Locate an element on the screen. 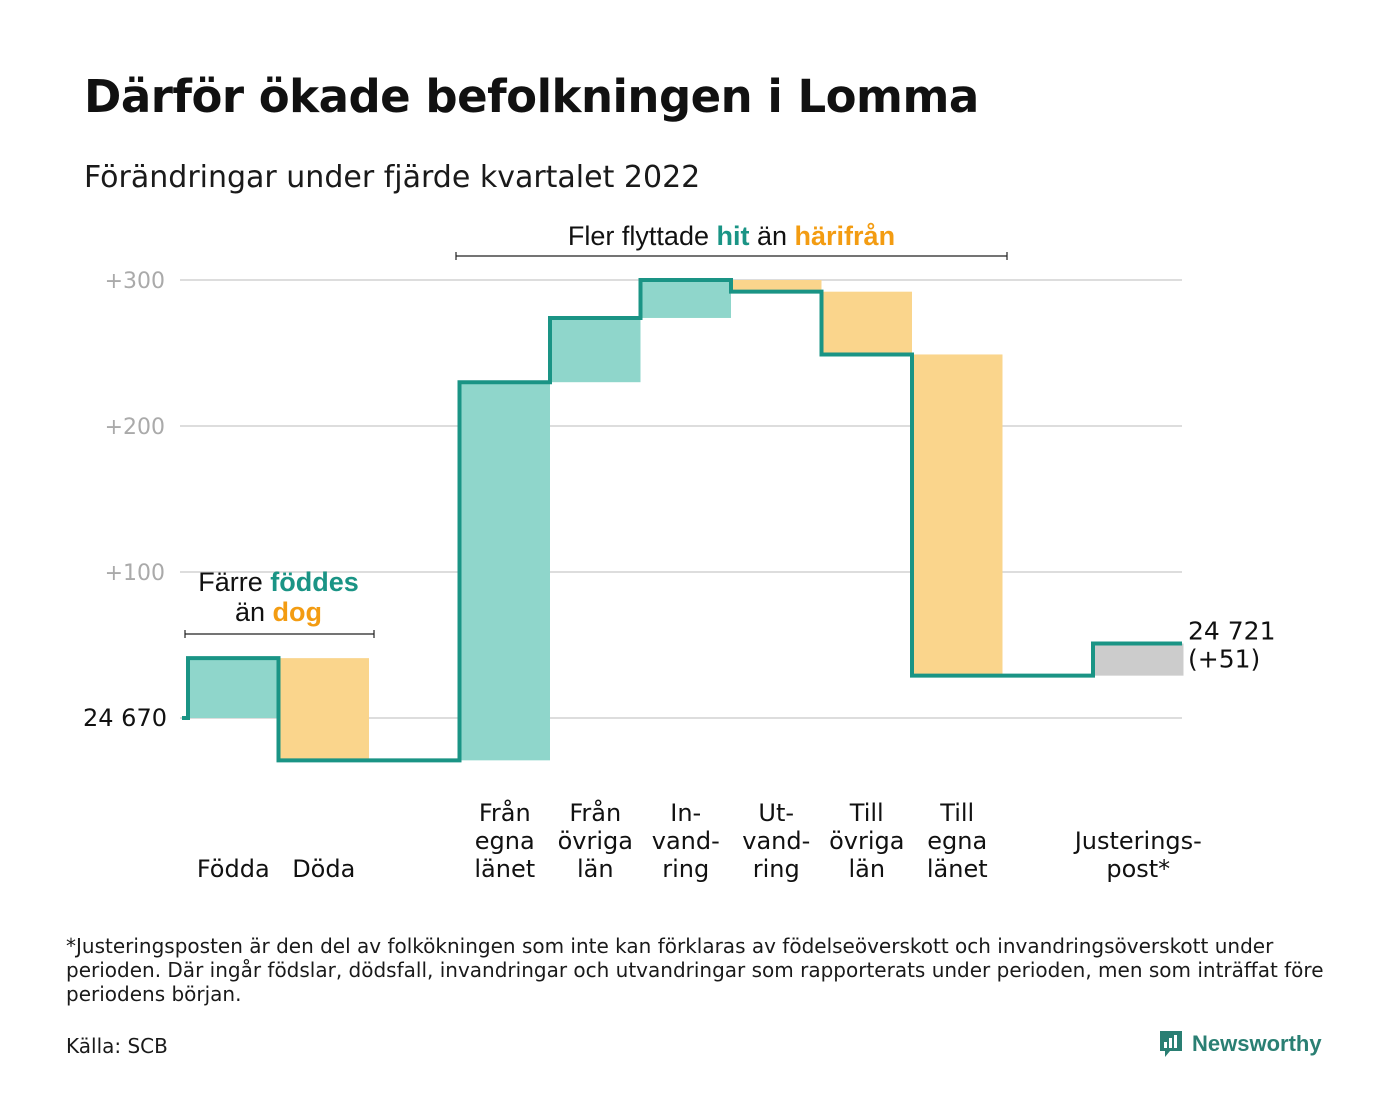  end-value-label: 24 721 is located at coordinates (1231, 631).